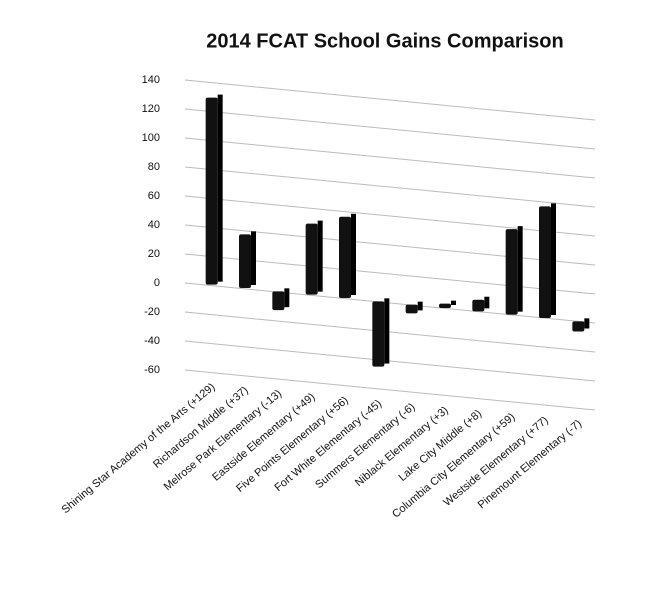 Image resolution: width=650 pixels, height=615 pixels. I want to click on y-tick-label: -20, so click(152, 312).